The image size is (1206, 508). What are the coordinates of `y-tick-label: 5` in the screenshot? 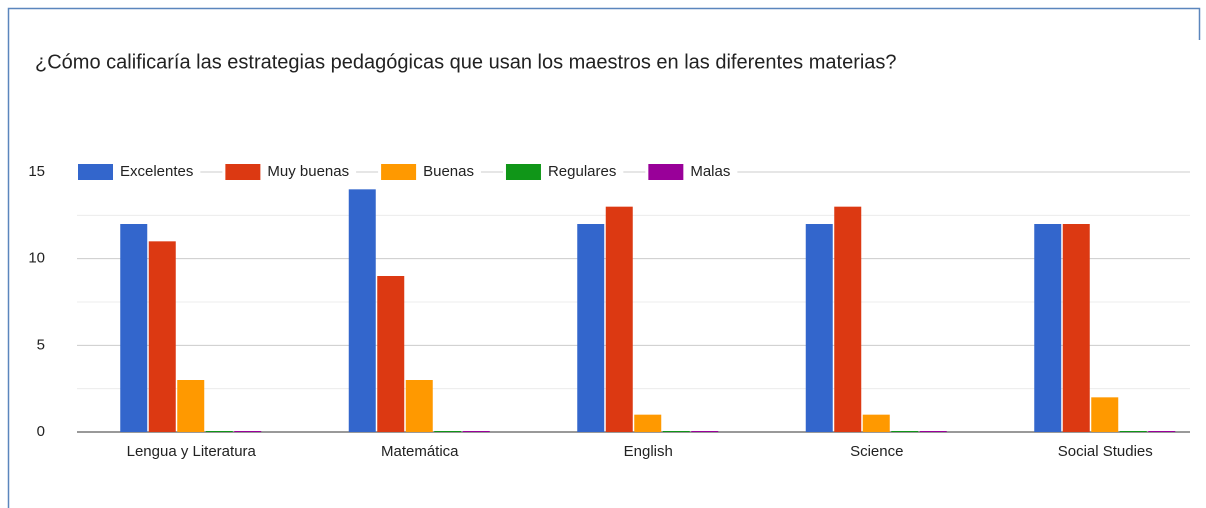 It's located at (41, 344).